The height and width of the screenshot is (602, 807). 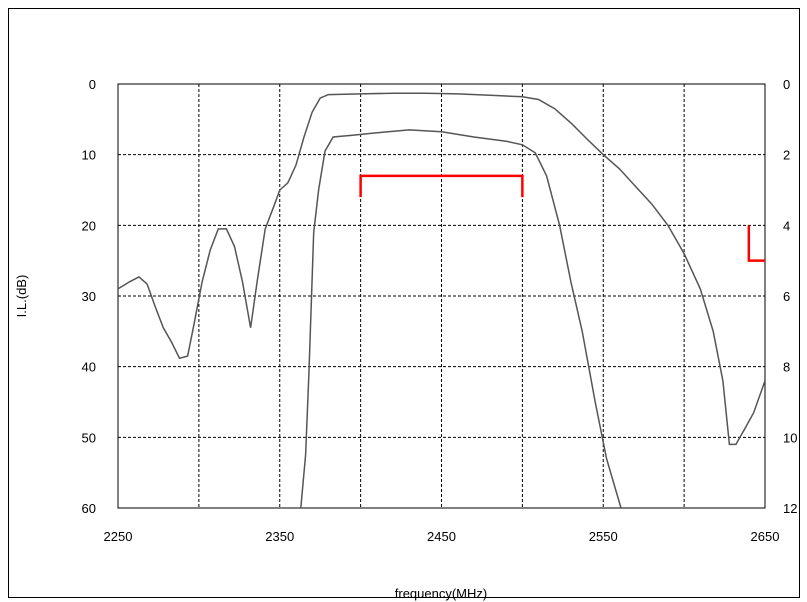 What do you see at coordinates (89, 367) in the screenshot?
I see `y-left-tick-label: 40` at bounding box center [89, 367].